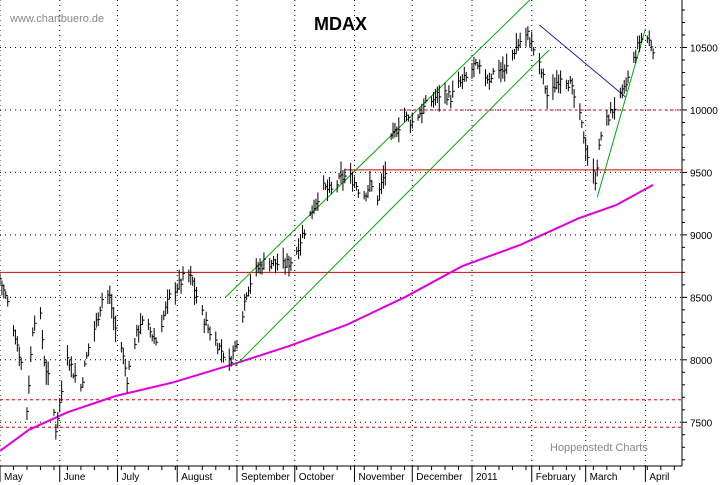 The width and height of the screenshot is (723, 485). What do you see at coordinates (75, 477) in the screenshot?
I see `month-label: June` at bounding box center [75, 477].